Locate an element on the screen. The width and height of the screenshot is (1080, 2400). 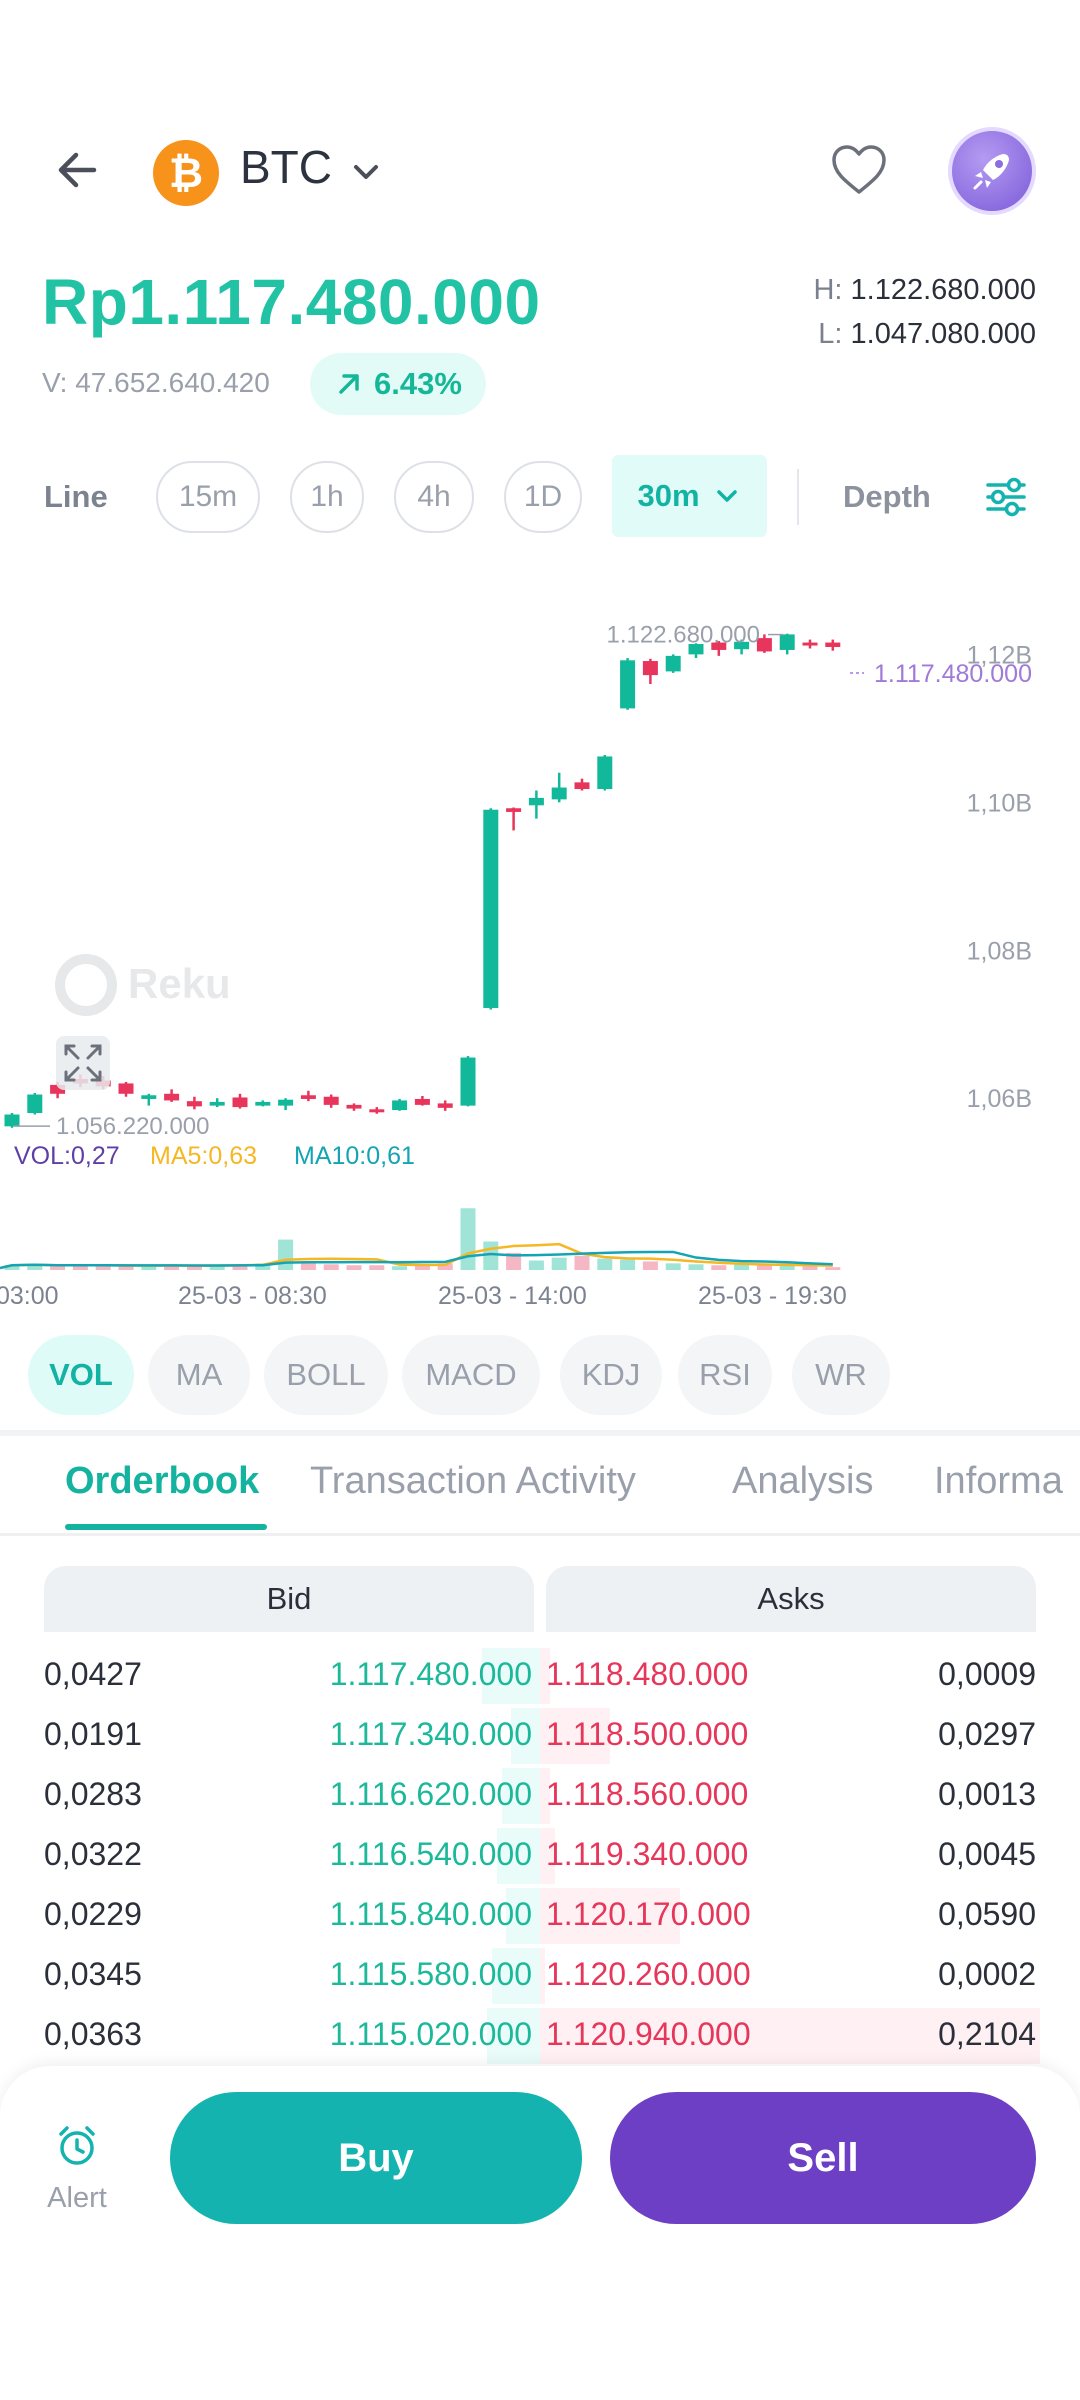
timeframe-1h: 1h is located at coordinates (327, 497).